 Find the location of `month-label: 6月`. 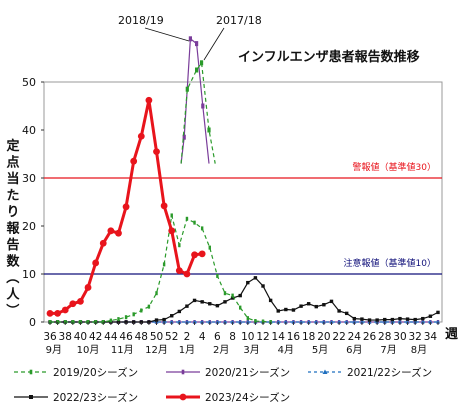

month-label: 6月 is located at coordinates (354, 350).